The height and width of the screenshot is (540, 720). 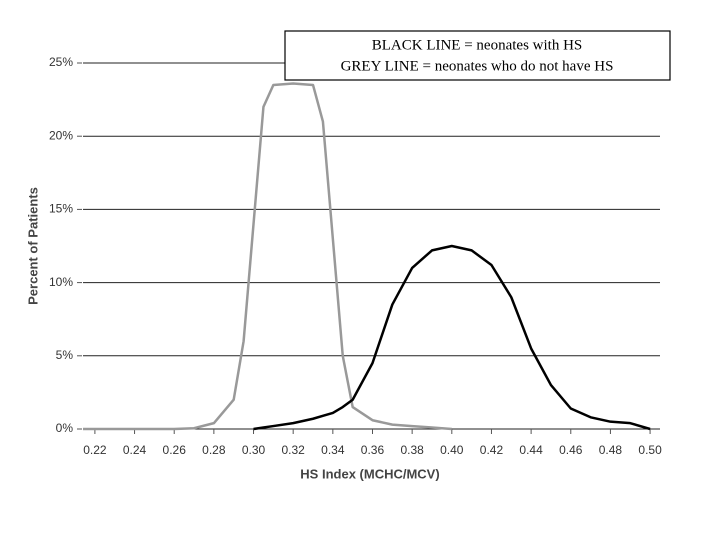 I want to click on x-tick-label: 0.42, so click(x=492, y=450).